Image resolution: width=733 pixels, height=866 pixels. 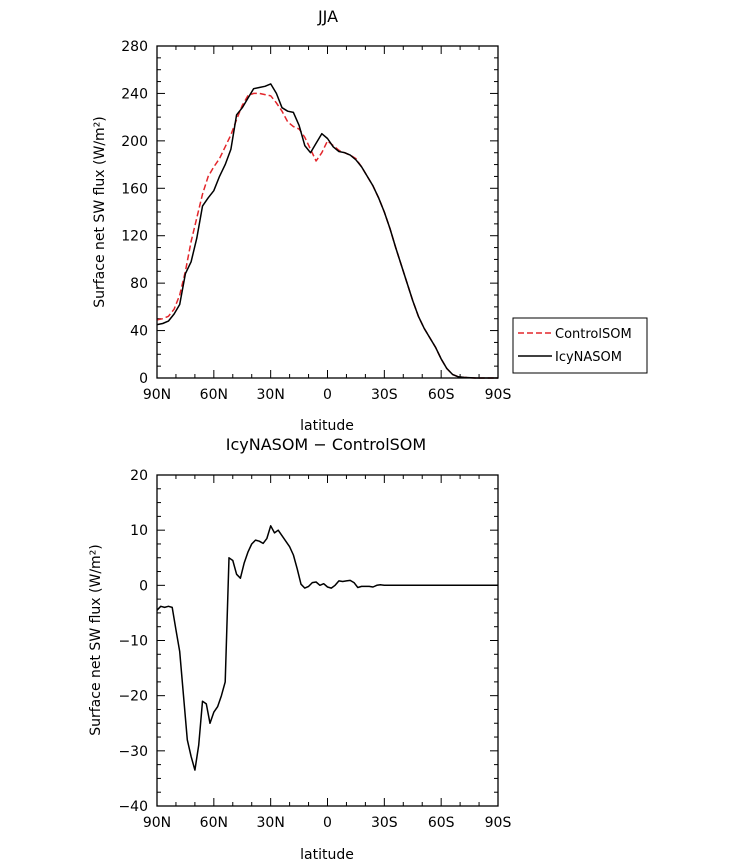 What do you see at coordinates (326, 444) in the screenshot?
I see `chart-title: IcyNASOM − ControlSOM` at bounding box center [326, 444].